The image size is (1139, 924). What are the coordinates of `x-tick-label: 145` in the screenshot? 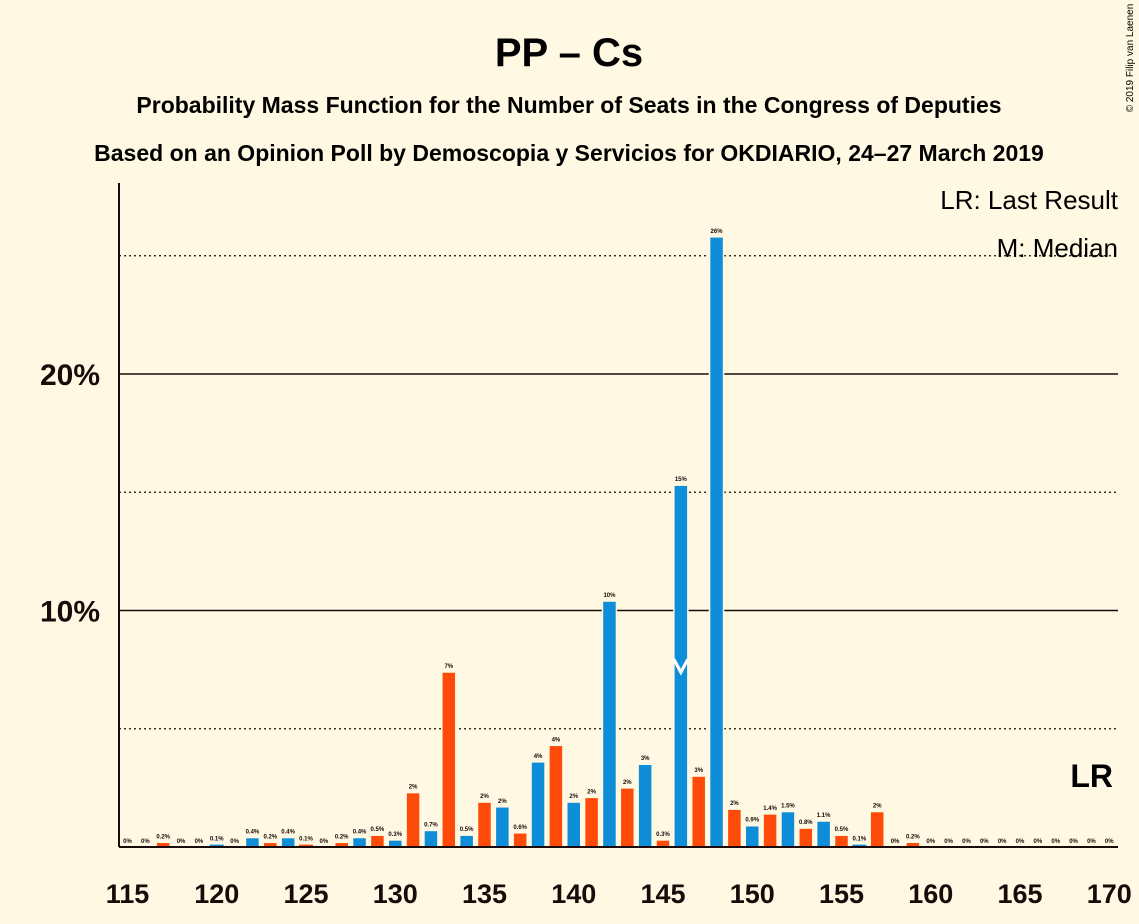 It's located at (662, 894).